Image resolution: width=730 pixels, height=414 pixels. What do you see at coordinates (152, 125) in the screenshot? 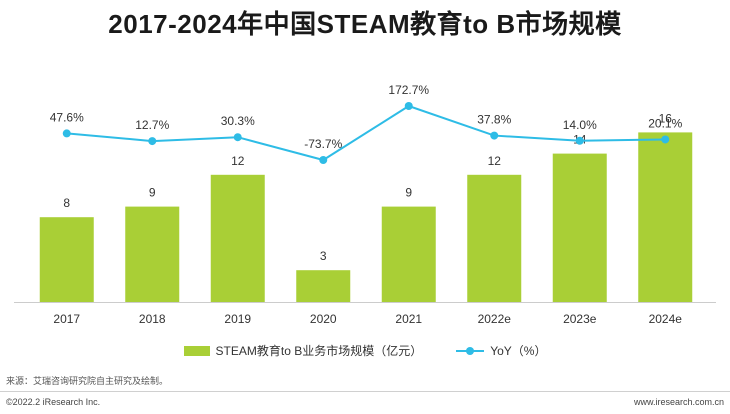
I see `yoy-value-label: 12.7%` at bounding box center [152, 125].